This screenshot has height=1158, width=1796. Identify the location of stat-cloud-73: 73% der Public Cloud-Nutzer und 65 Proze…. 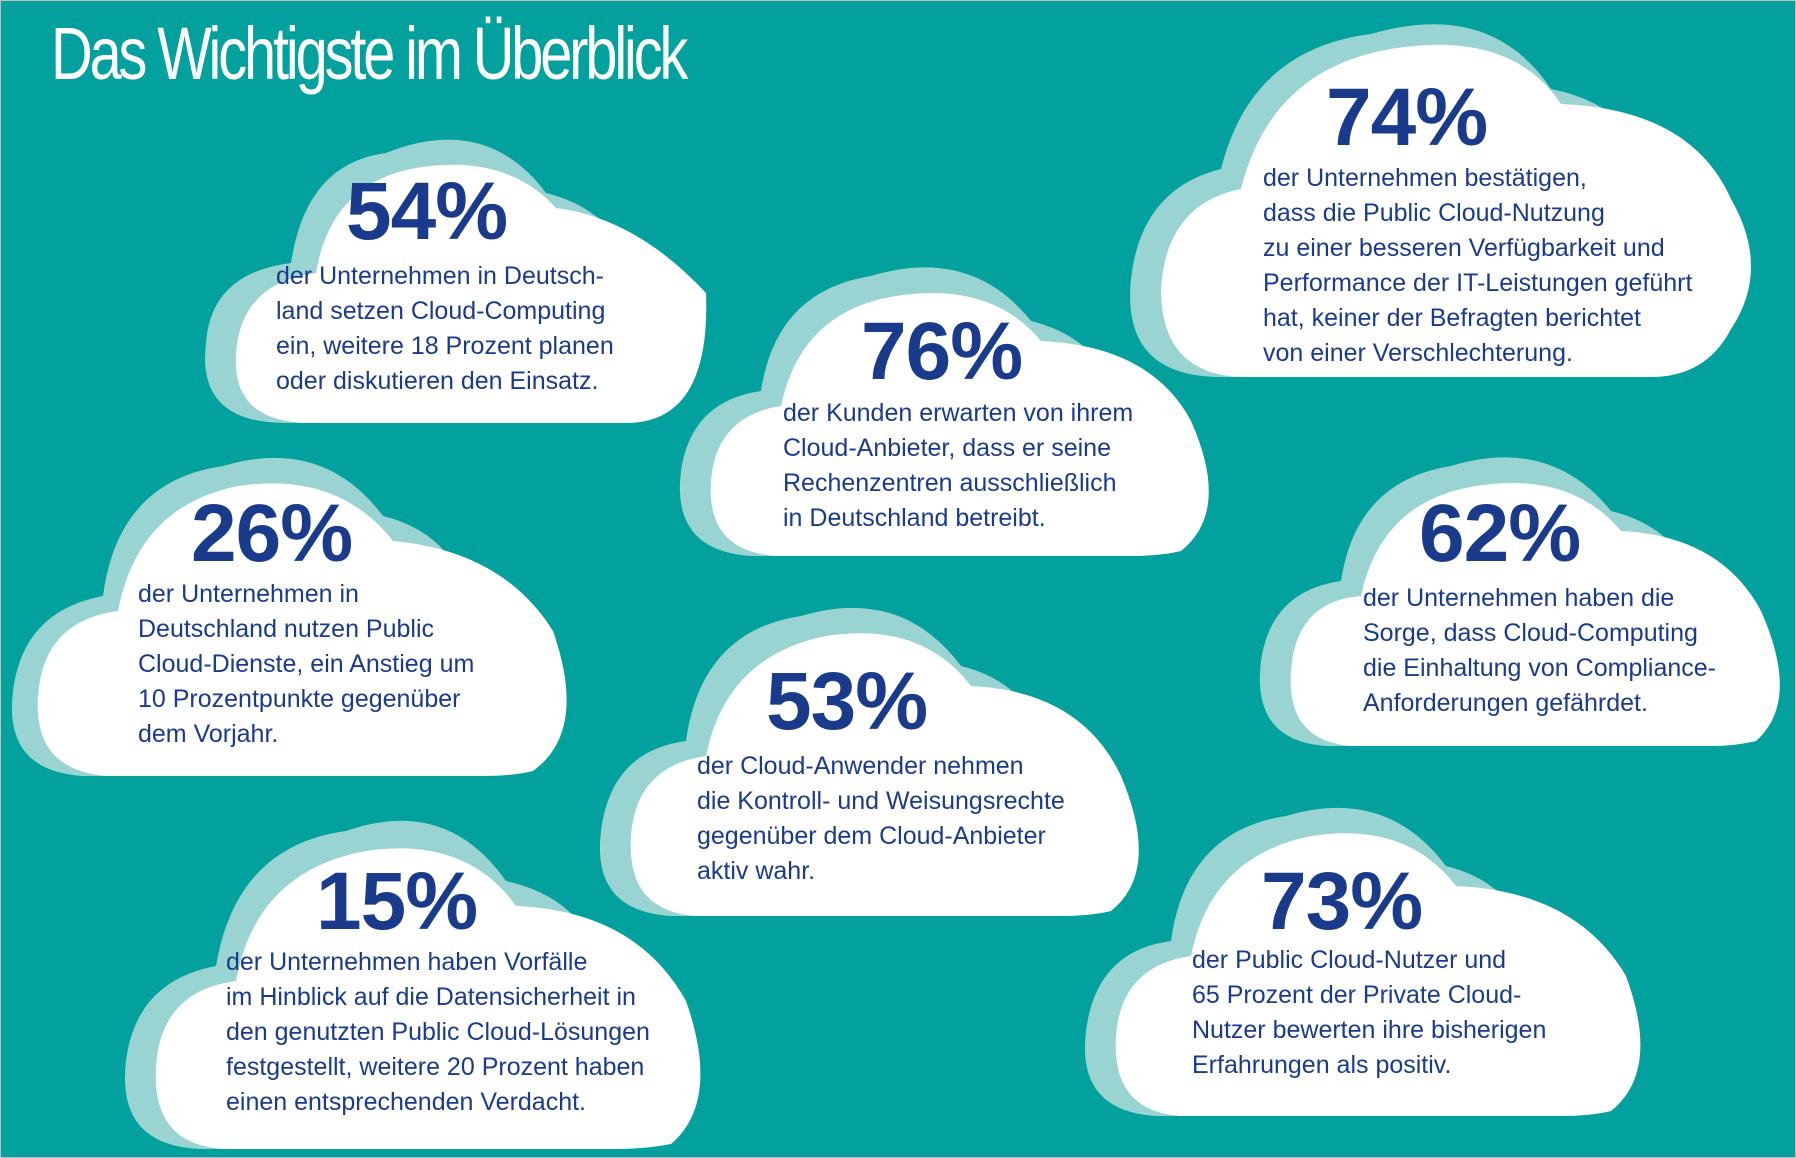
(1370, 953).